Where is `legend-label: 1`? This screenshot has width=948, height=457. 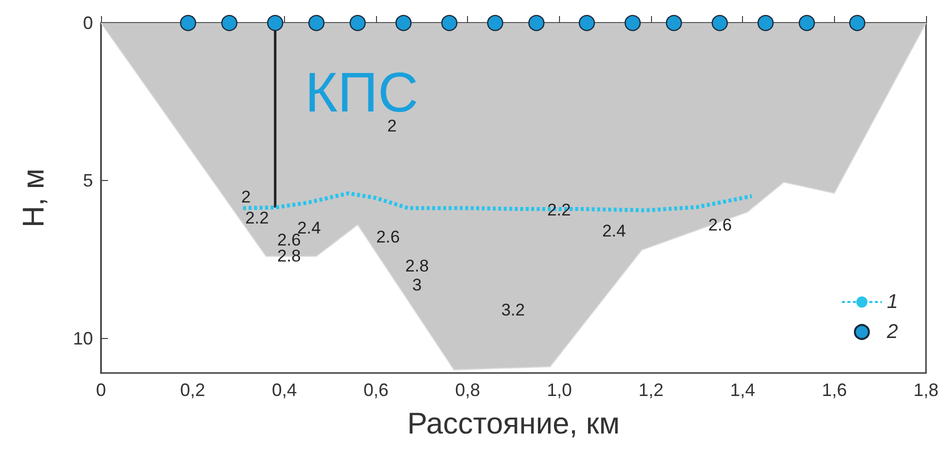 legend-label: 1 is located at coordinates (892, 302).